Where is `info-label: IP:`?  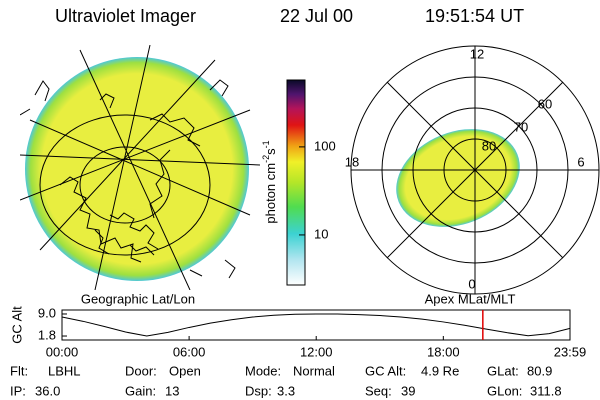
info-label: IP: is located at coordinates (18, 390).